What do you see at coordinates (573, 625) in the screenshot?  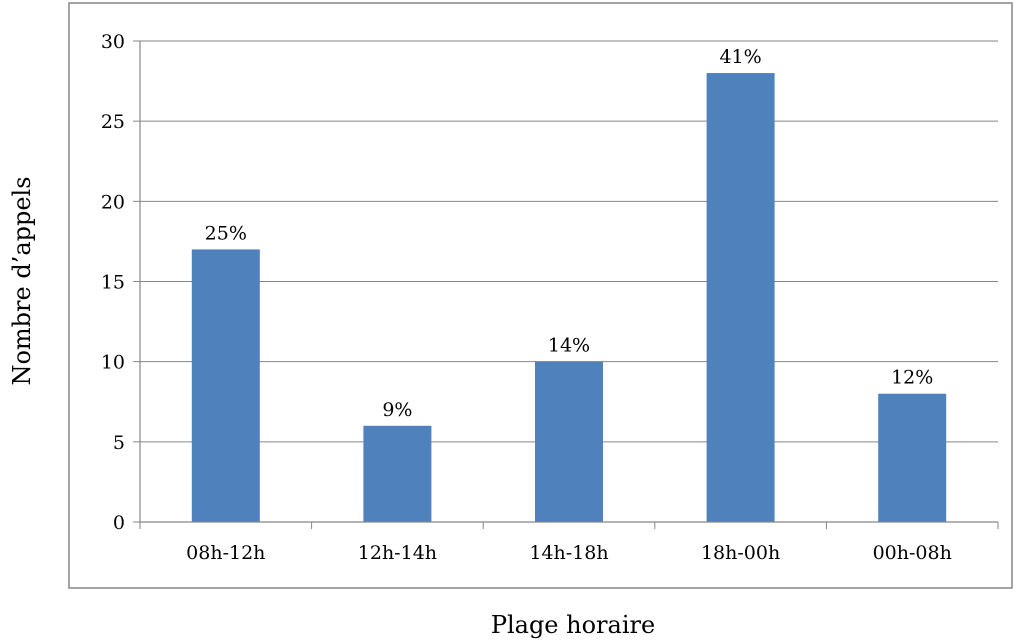 I see `x-axis-title: Plage horaire` at bounding box center [573, 625].